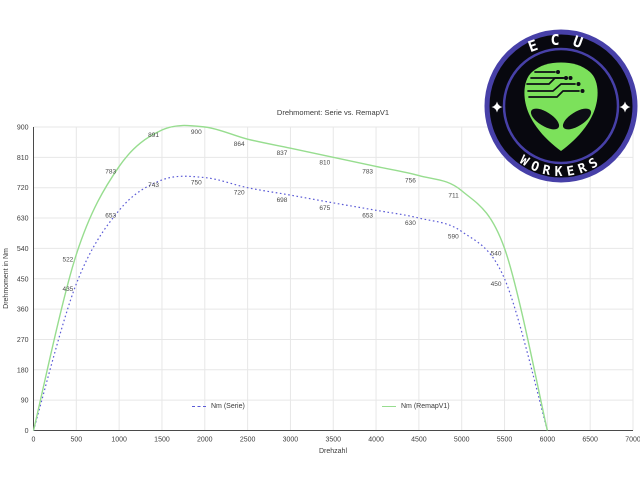  I want to click on point-label: 522, so click(67, 259).